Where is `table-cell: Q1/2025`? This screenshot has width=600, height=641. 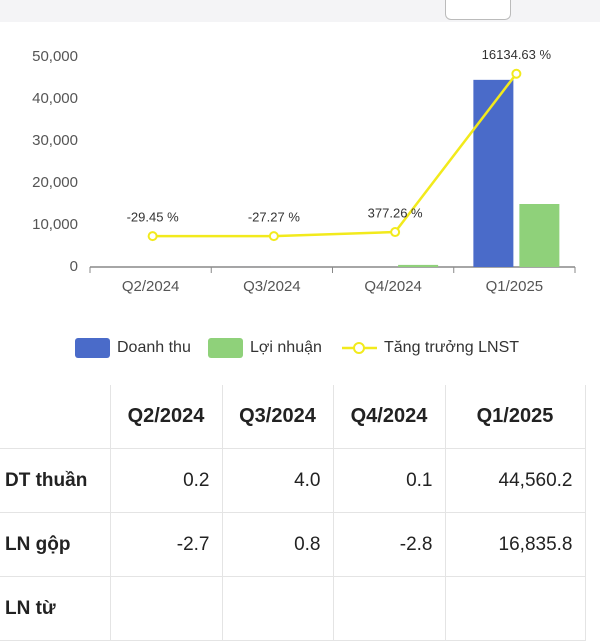
table-cell: Q1/2025 is located at coordinates (515, 417).